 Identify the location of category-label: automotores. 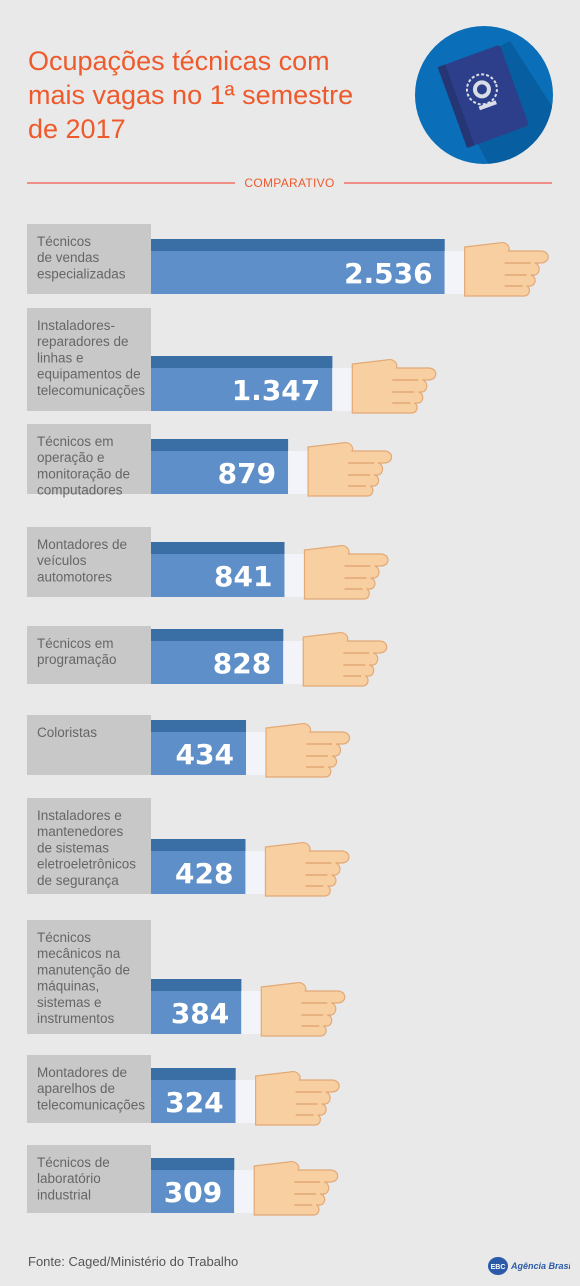
(74, 576).